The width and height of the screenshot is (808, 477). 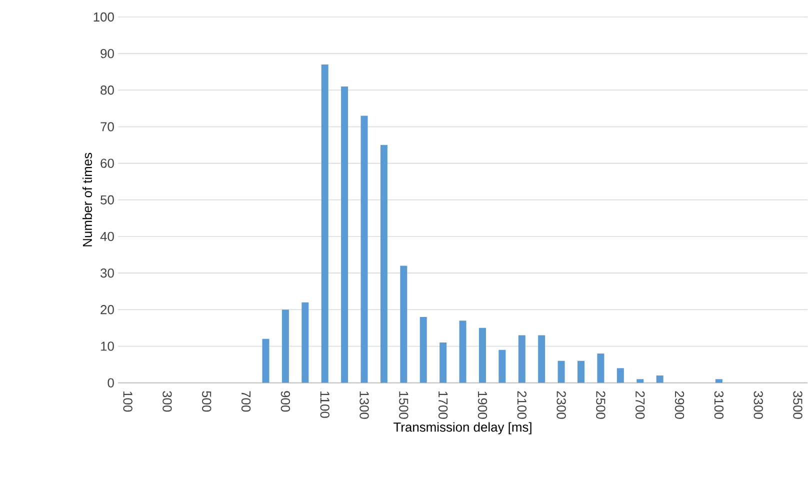 I want to click on x-tick-label: 100, so click(x=127, y=402).